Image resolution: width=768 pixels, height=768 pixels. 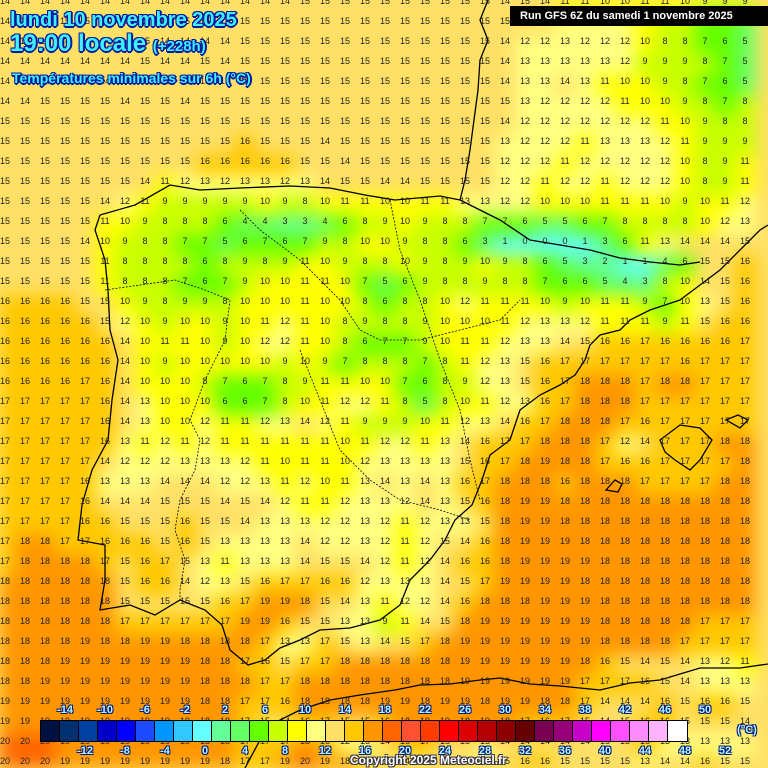 What do you see at coordinates (585, 710) in the screenshot?
I see `legend-tick-top: 38` at bounding box center [585, 710].